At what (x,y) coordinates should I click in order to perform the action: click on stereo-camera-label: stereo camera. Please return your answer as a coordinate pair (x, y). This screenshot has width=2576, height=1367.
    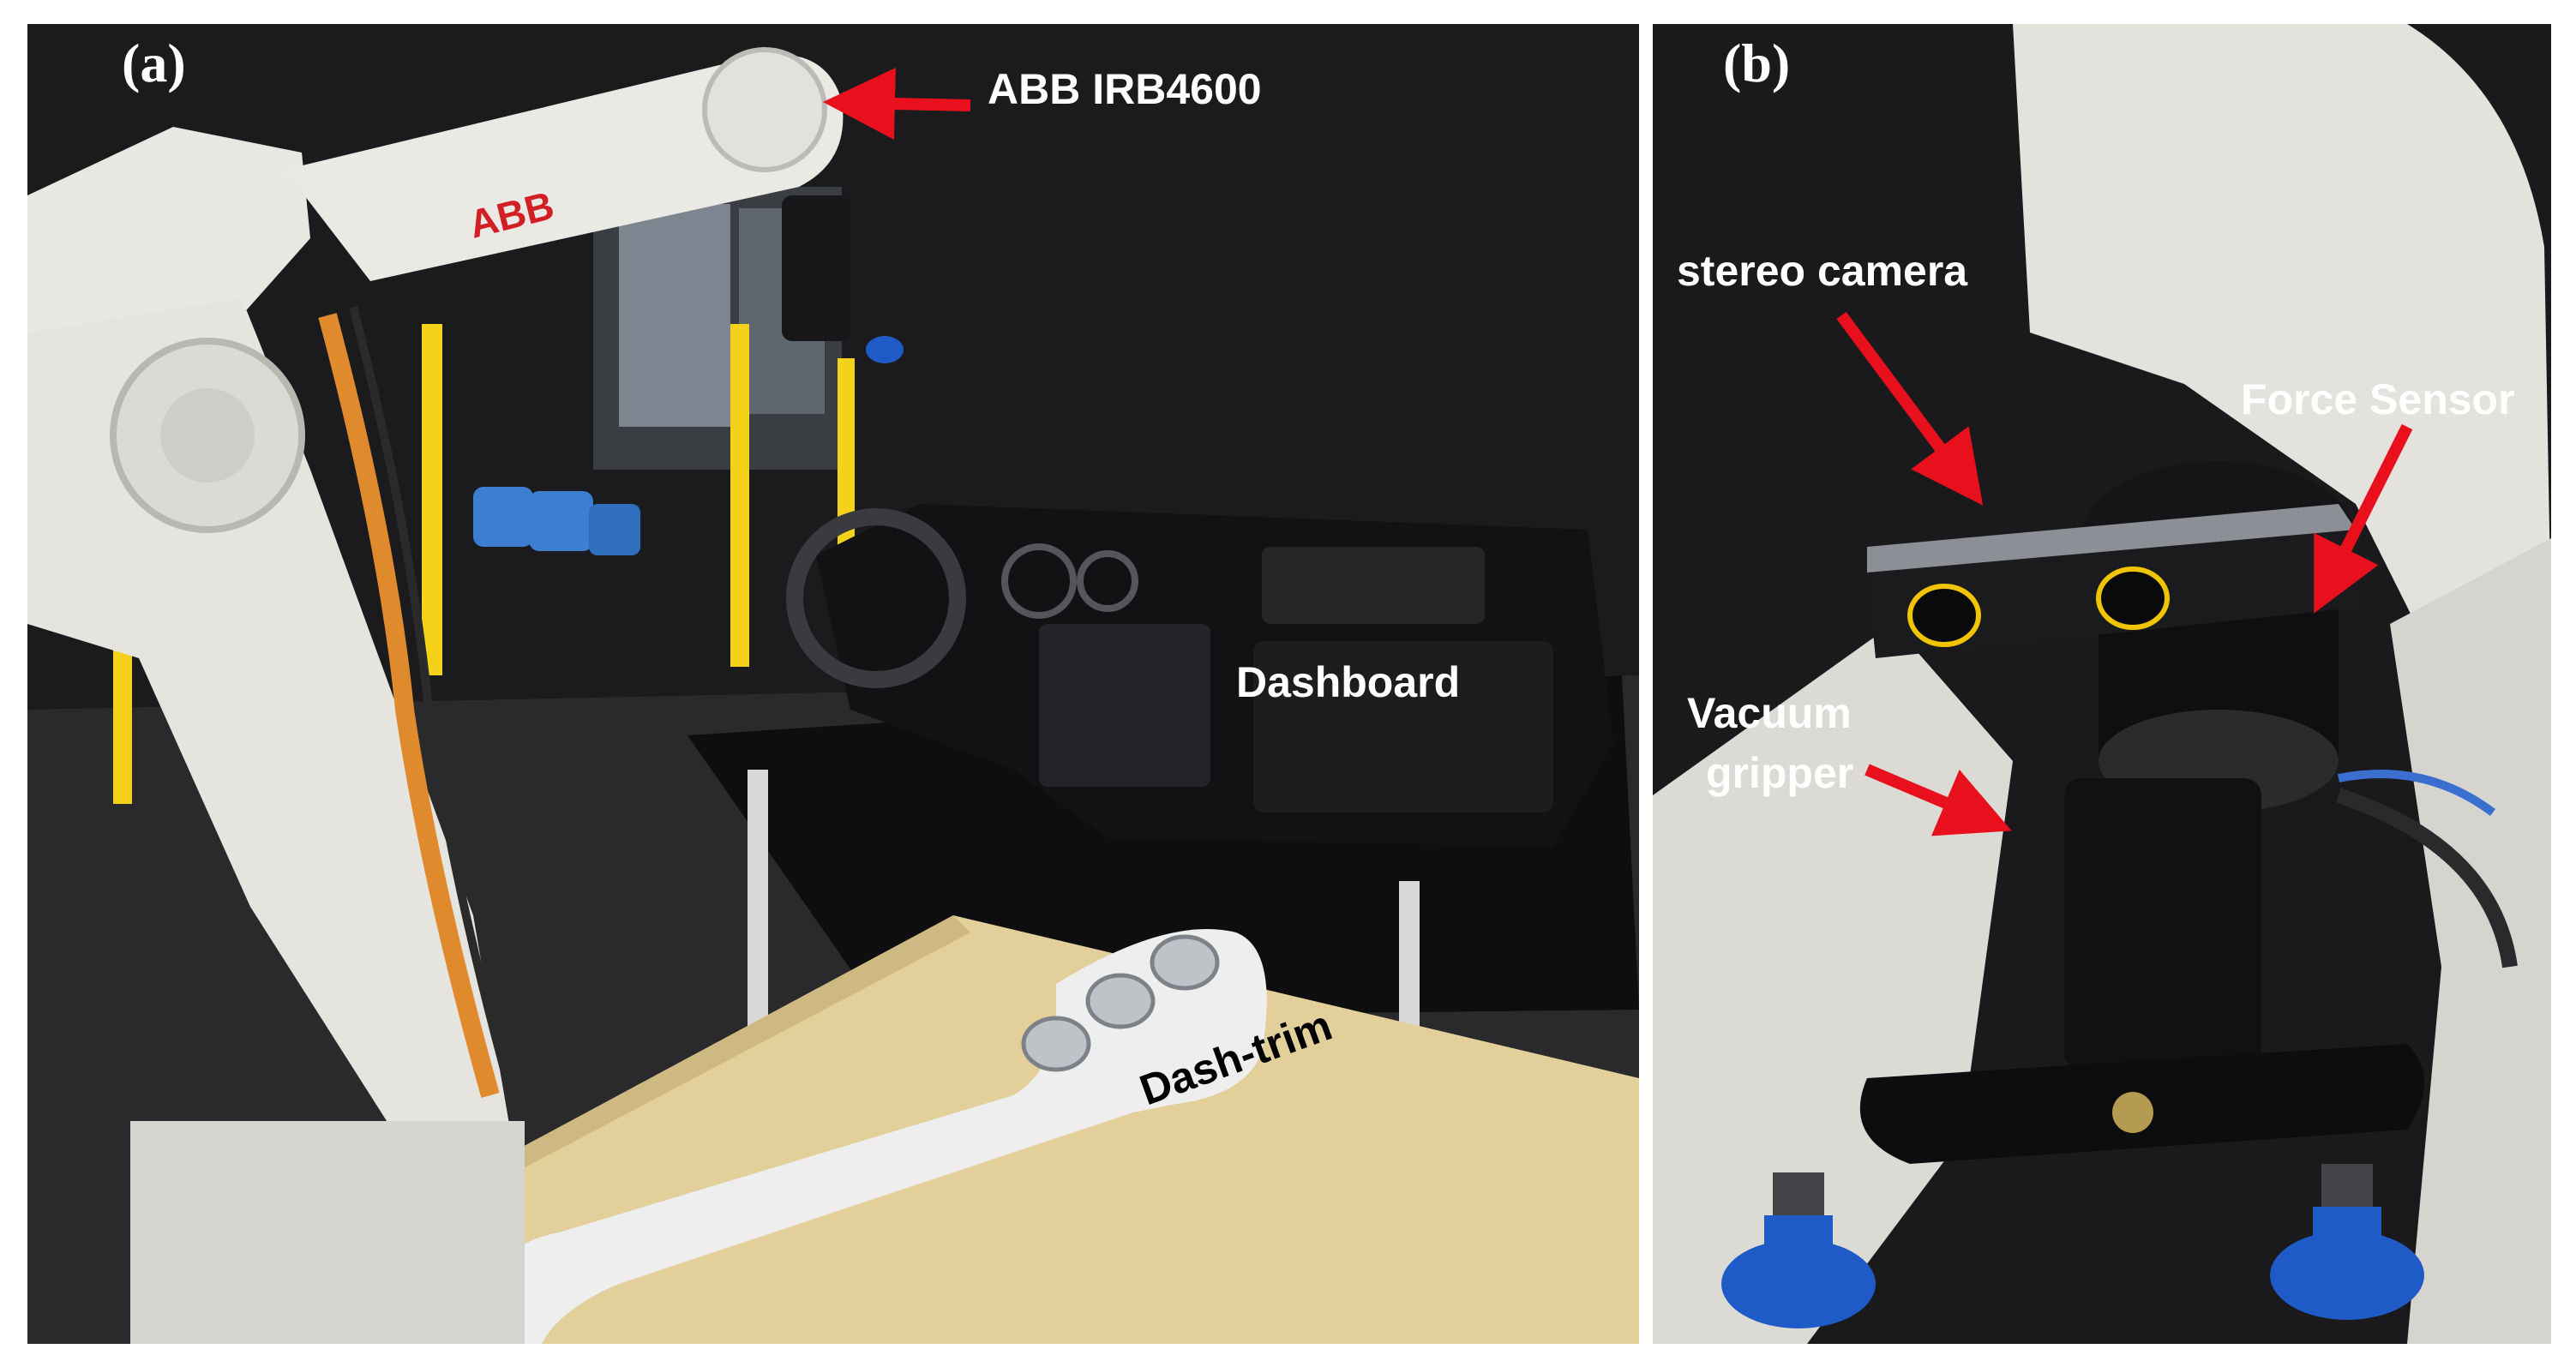
    Looking at the image, I should click on (1822, 271).